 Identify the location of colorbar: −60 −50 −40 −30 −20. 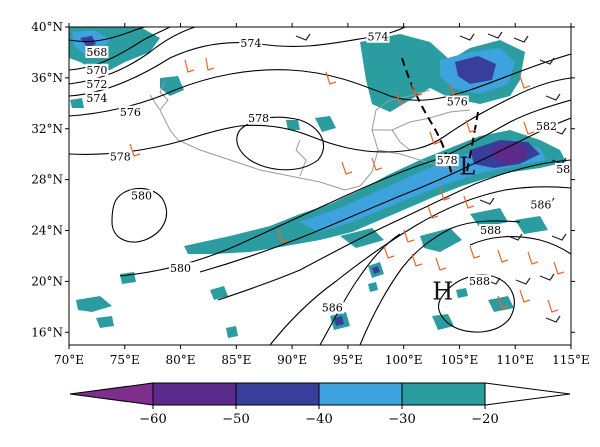
(320, 404).